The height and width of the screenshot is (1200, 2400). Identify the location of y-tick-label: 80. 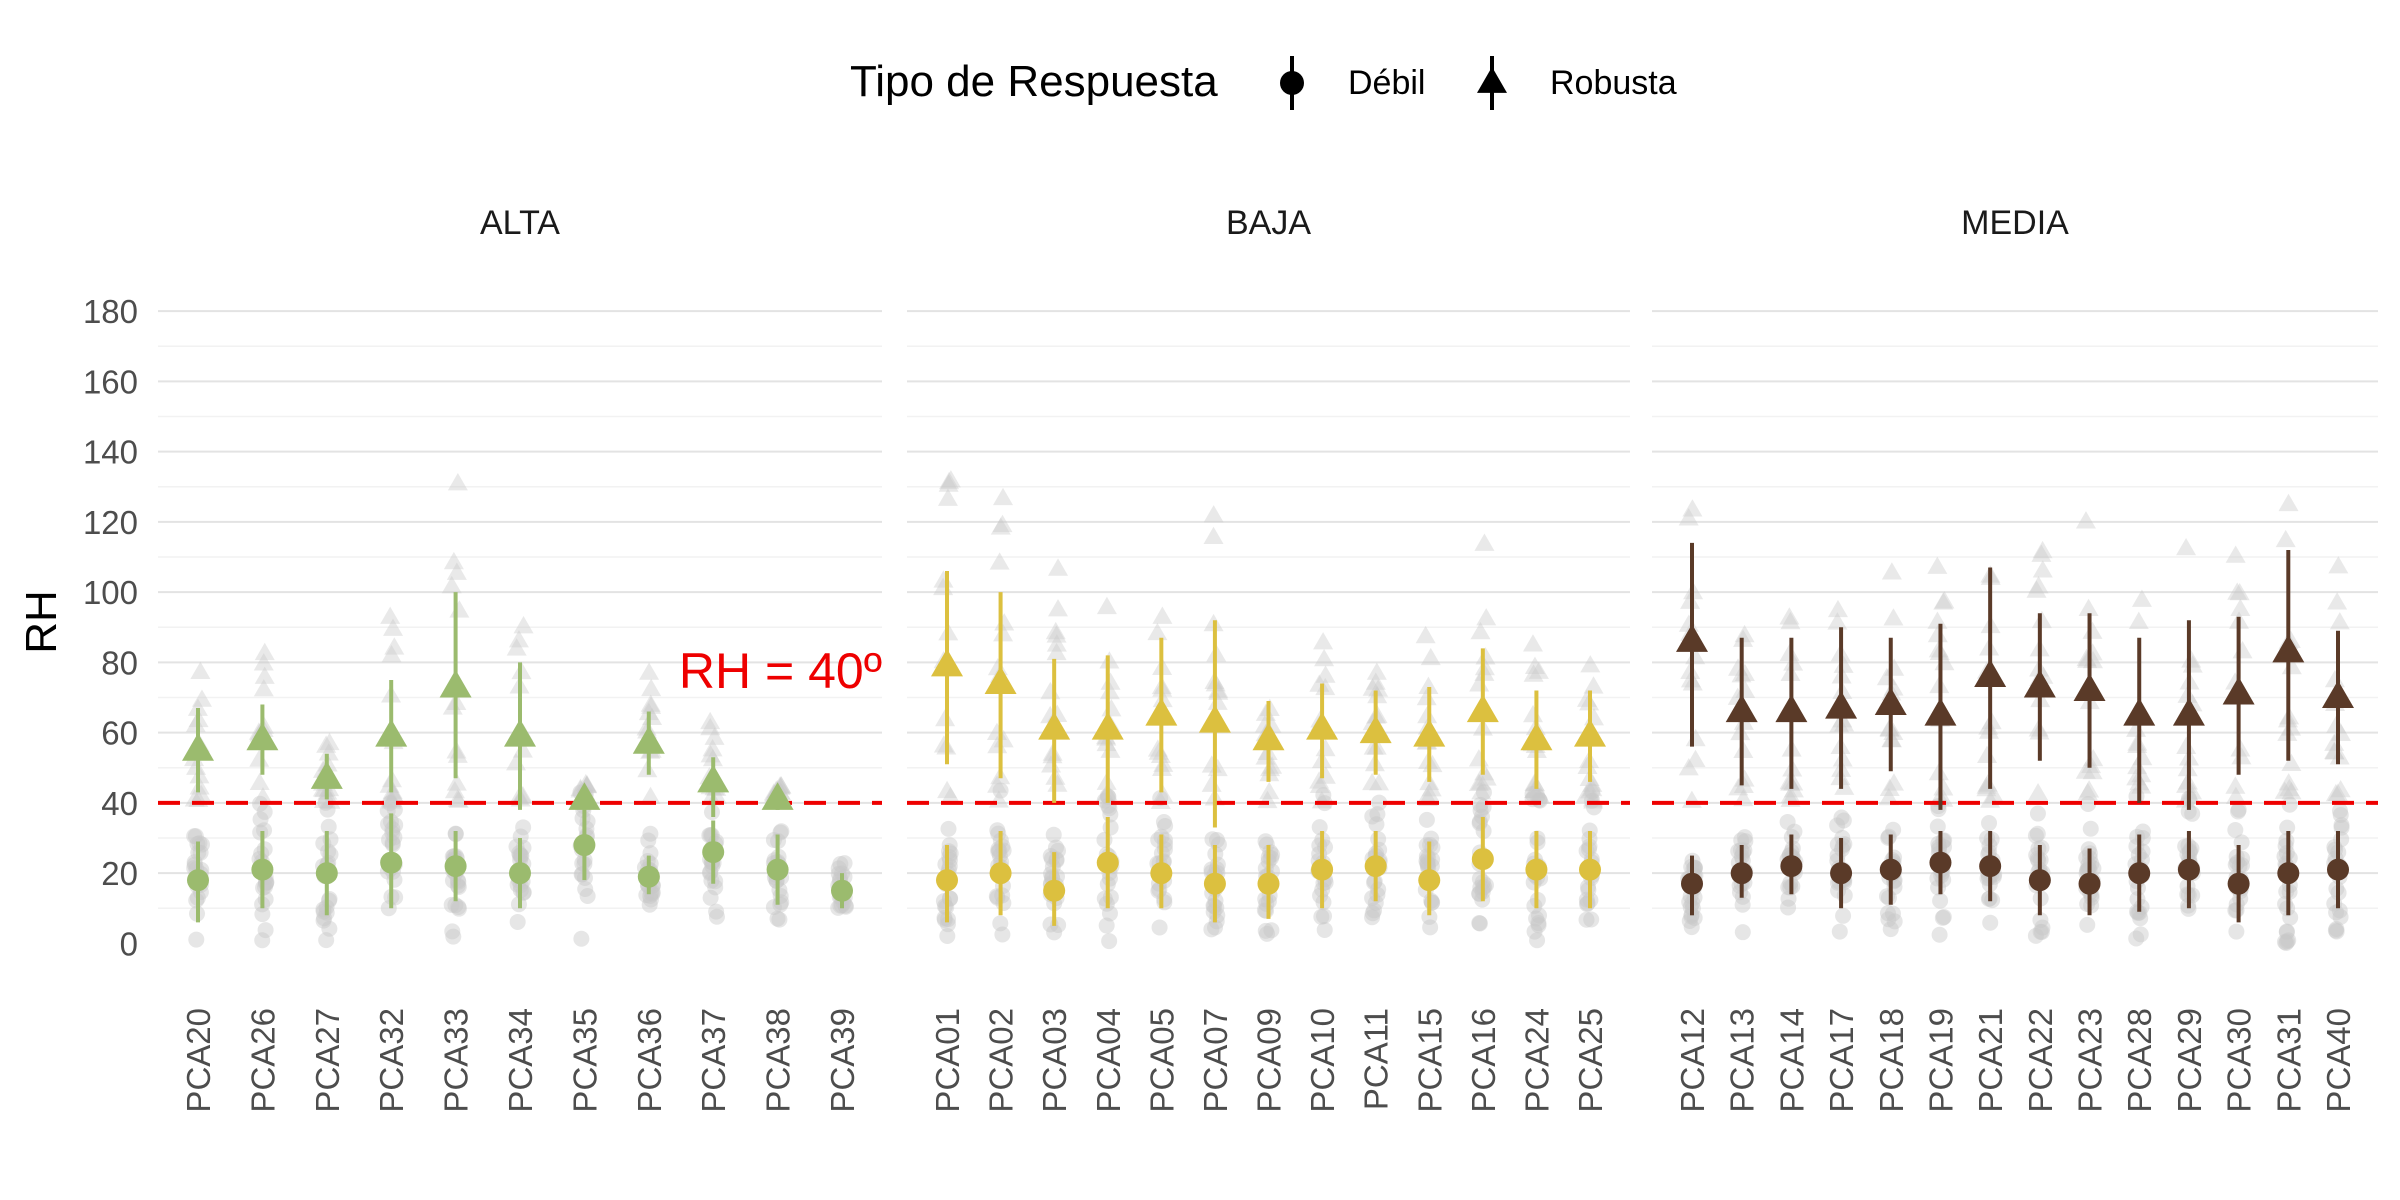
(119, 662).